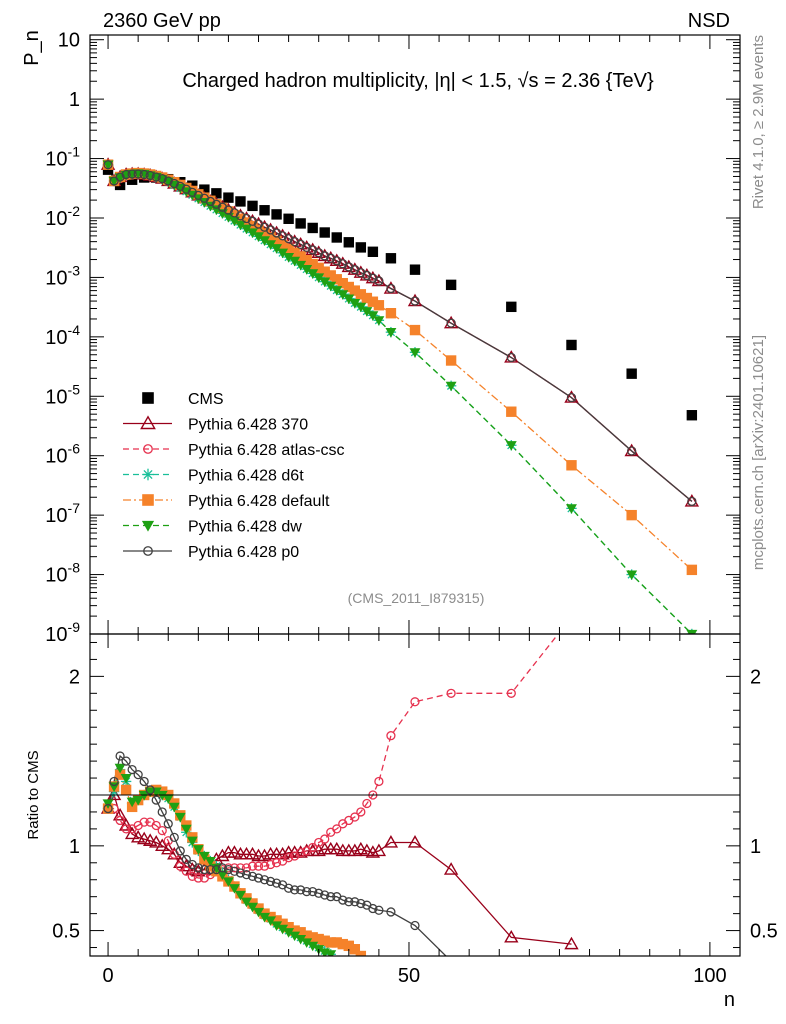  Describe the element at coordinates (62, 275) in the screenshot. I see `y-tick-label: 10⁻³` at that location.